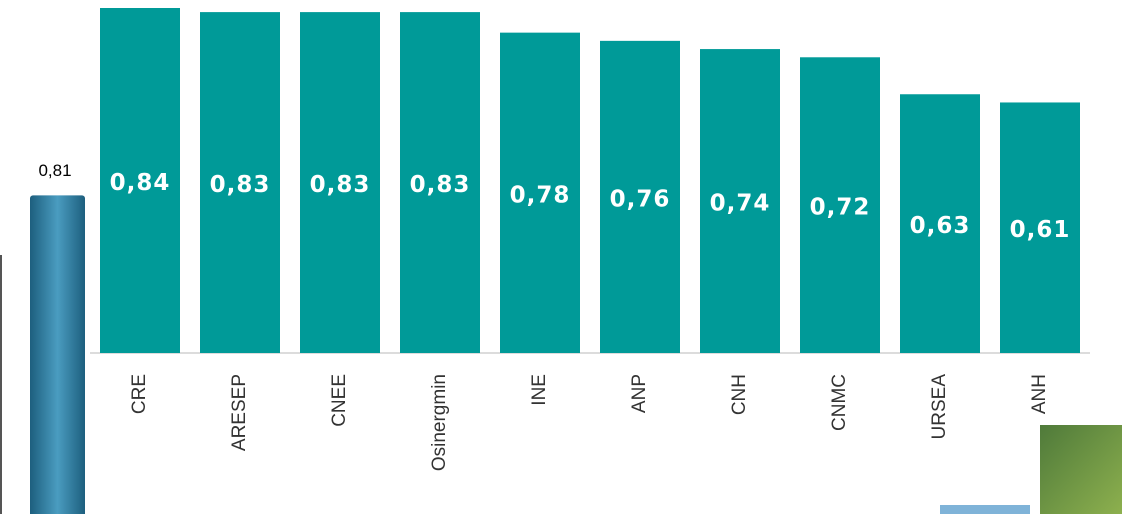 The width and height of the screenshot is (1122, 514). I want to click on value-label: 0,74, so click(740, 204).